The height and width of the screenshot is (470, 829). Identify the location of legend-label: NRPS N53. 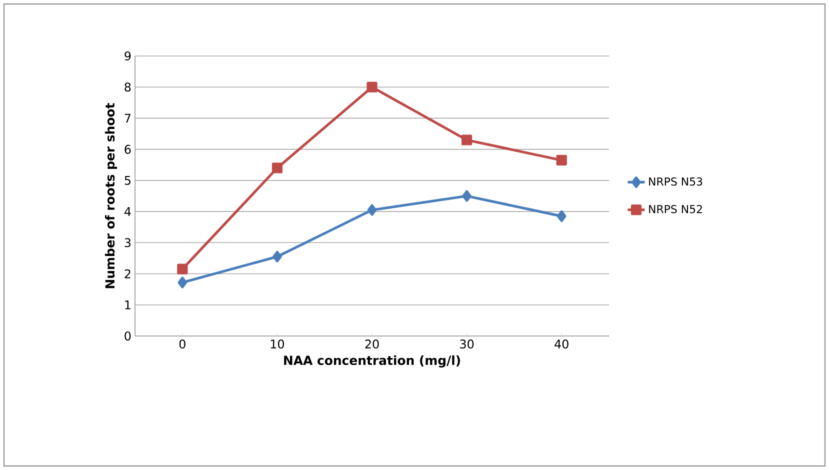
(675, 181).